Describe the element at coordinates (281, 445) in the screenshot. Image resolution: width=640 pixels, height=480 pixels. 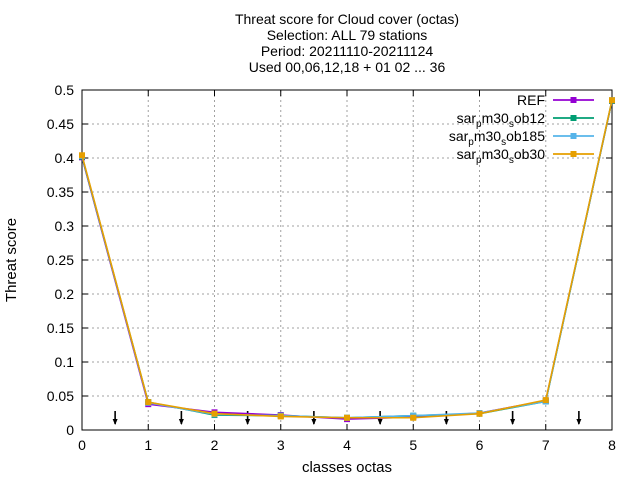
I see `x-tick-label: 3` at that location.